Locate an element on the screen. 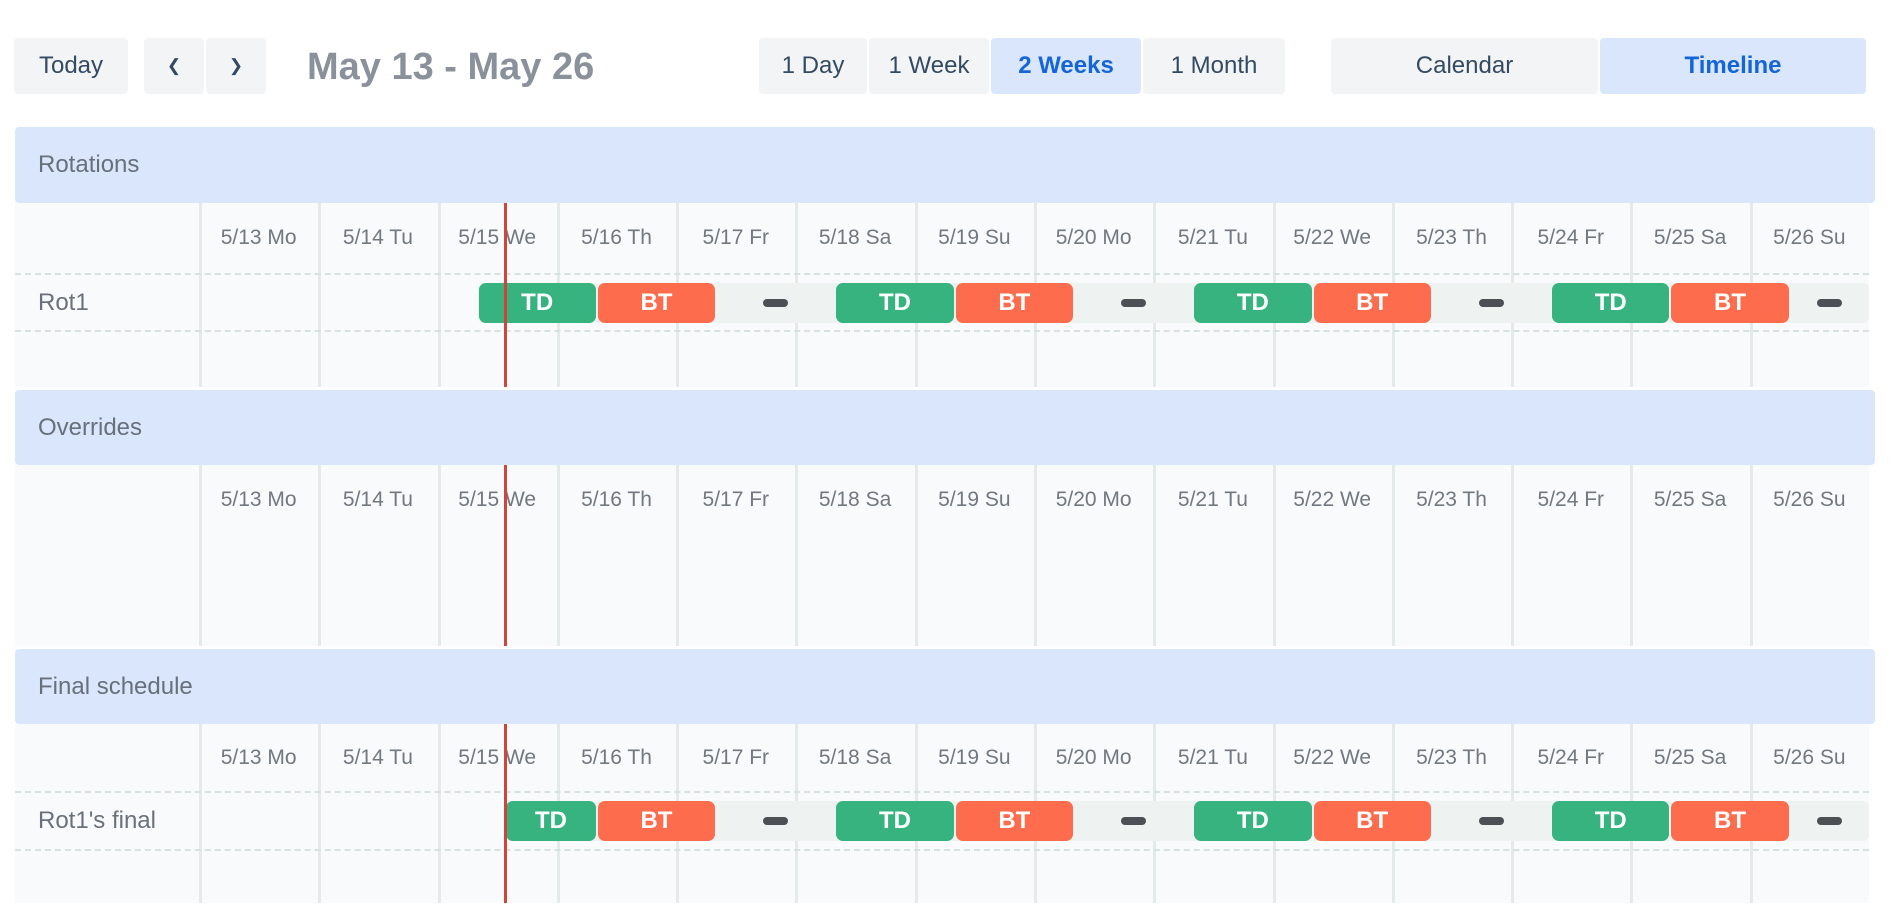  view-button-1-month: 1 Month is located at coordinates (1214, 66).